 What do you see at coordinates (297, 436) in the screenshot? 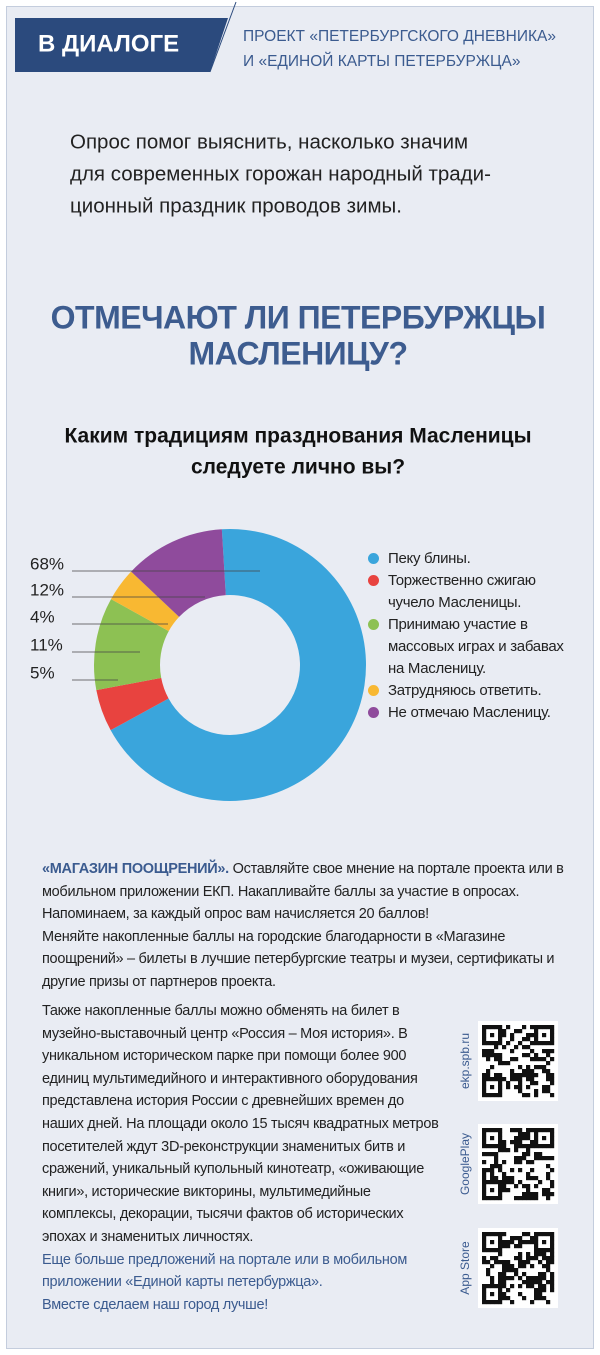
I see `chart-subtitle: Каким традициям празднования Масленицы` at bounding box center [297, 436].